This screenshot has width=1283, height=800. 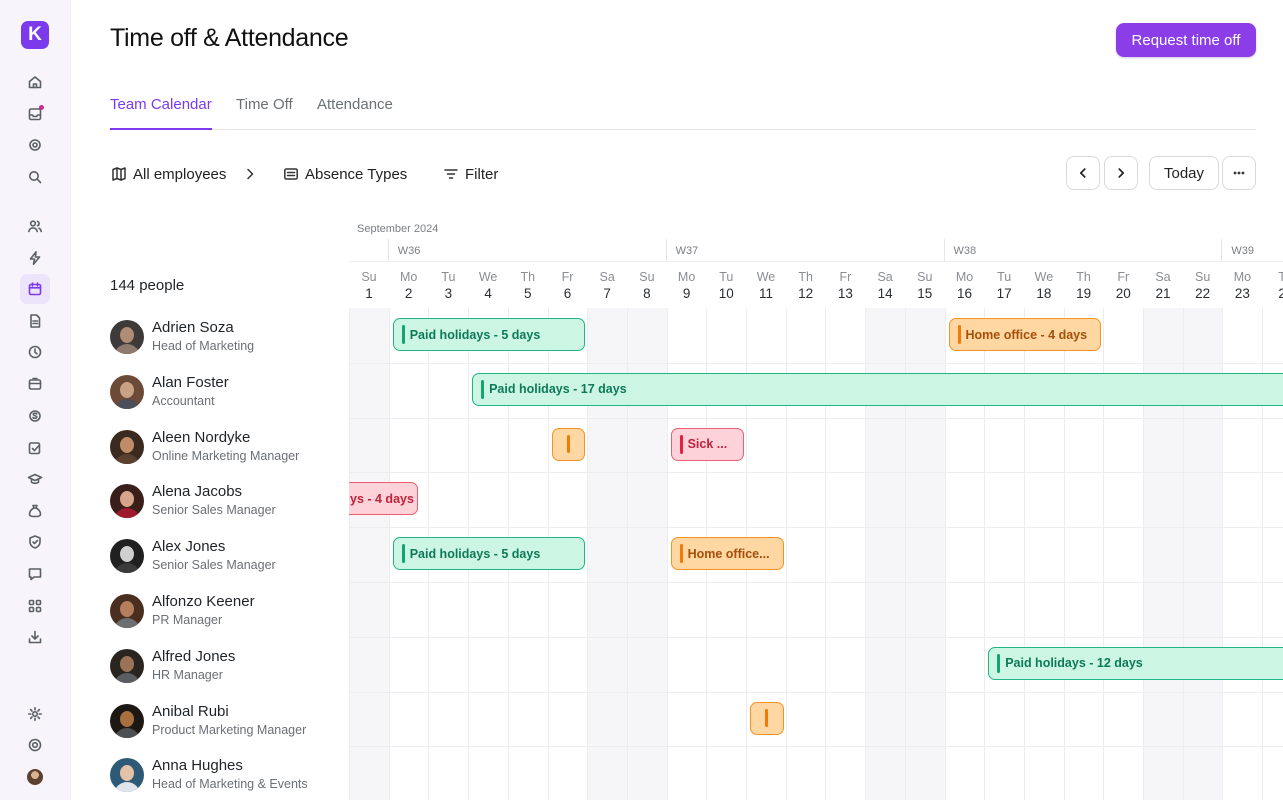 I want to click on more-options-button, so click(x=1239, y=173).